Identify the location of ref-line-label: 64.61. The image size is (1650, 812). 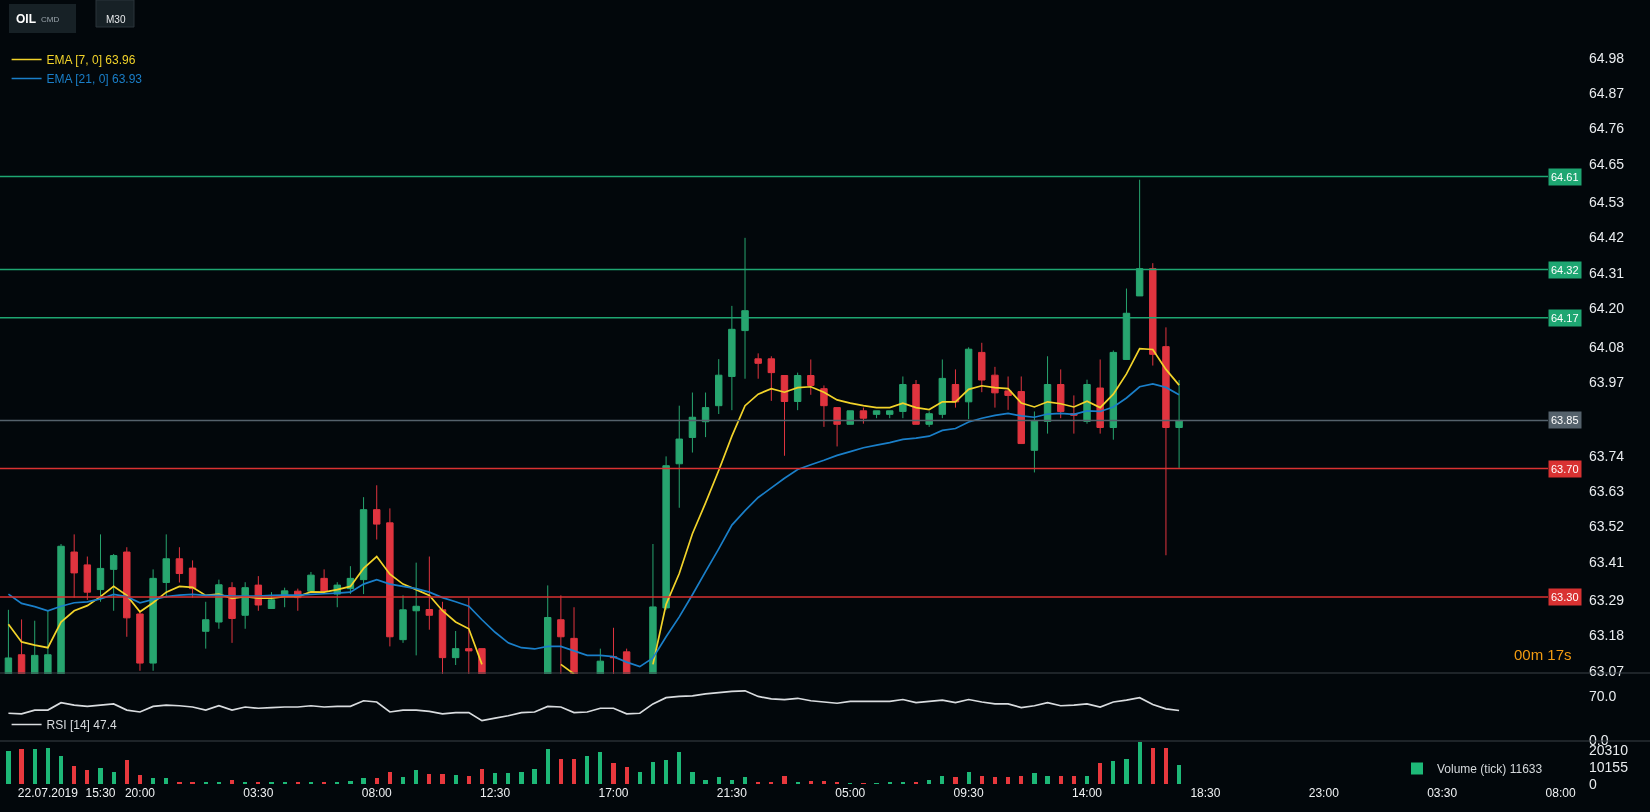
(1565, 177).